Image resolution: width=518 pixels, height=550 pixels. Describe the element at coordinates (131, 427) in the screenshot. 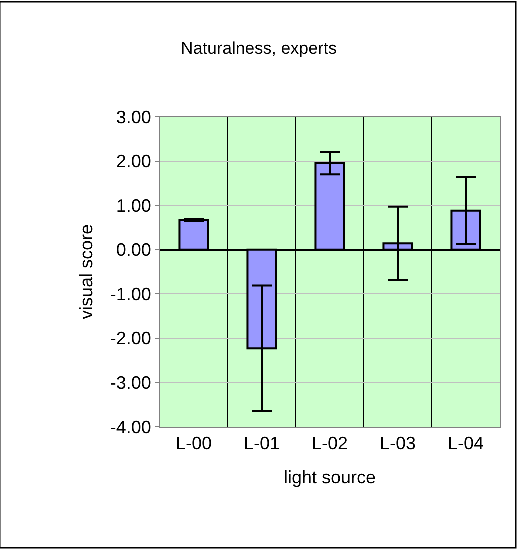

I see `y-tick-label: -4.00` at that location.